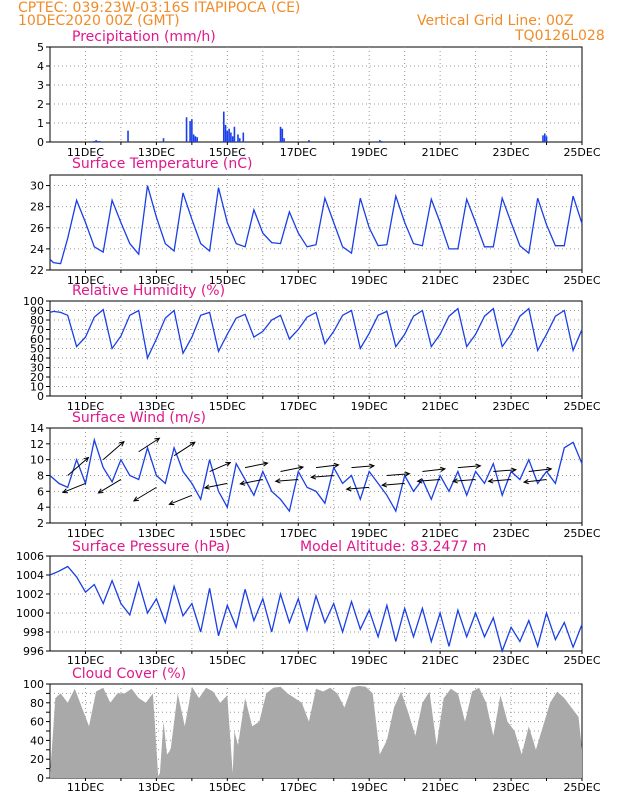 The image size is (618, 800). What do you see at coordinates (37, 249) in the screenshot?
I see `y-tick-label: 24` at bounding box center [37, 249].